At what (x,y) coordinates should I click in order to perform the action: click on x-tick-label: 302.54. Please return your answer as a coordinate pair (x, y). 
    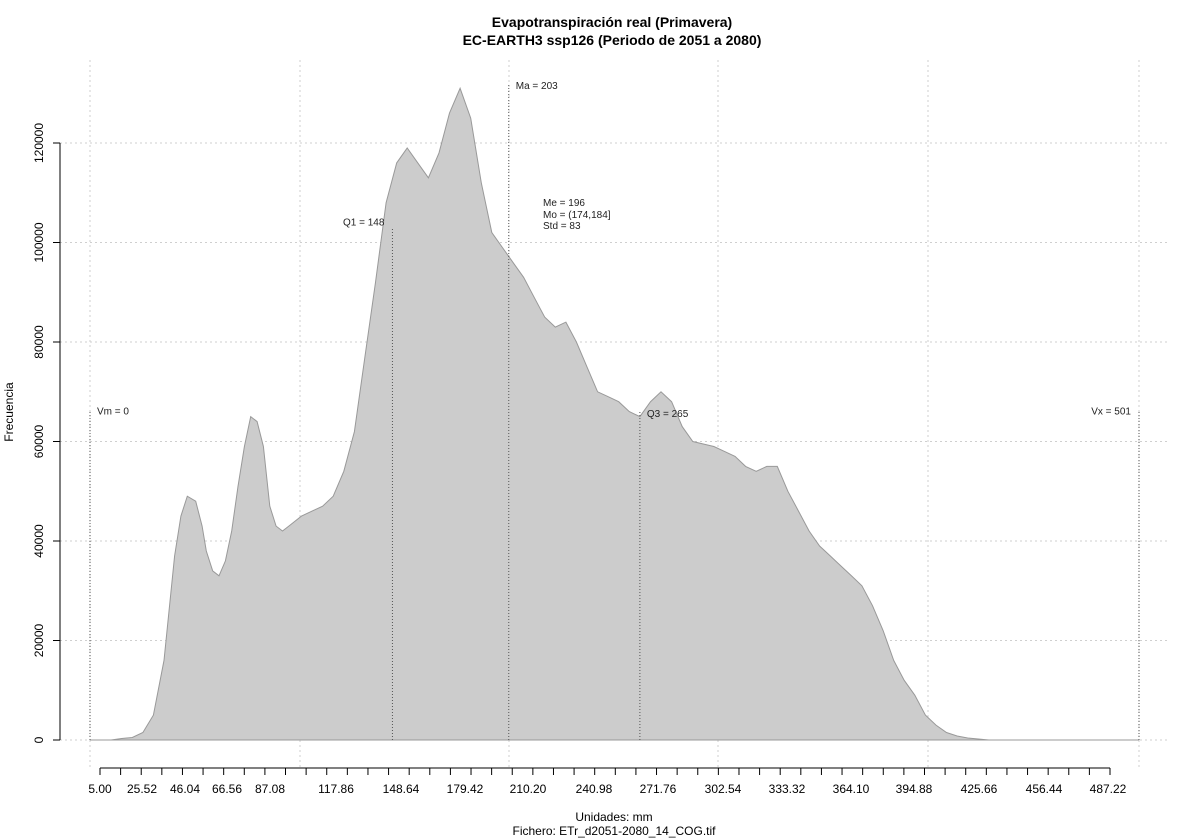
    Looking at the image, I should click on (723, 789).